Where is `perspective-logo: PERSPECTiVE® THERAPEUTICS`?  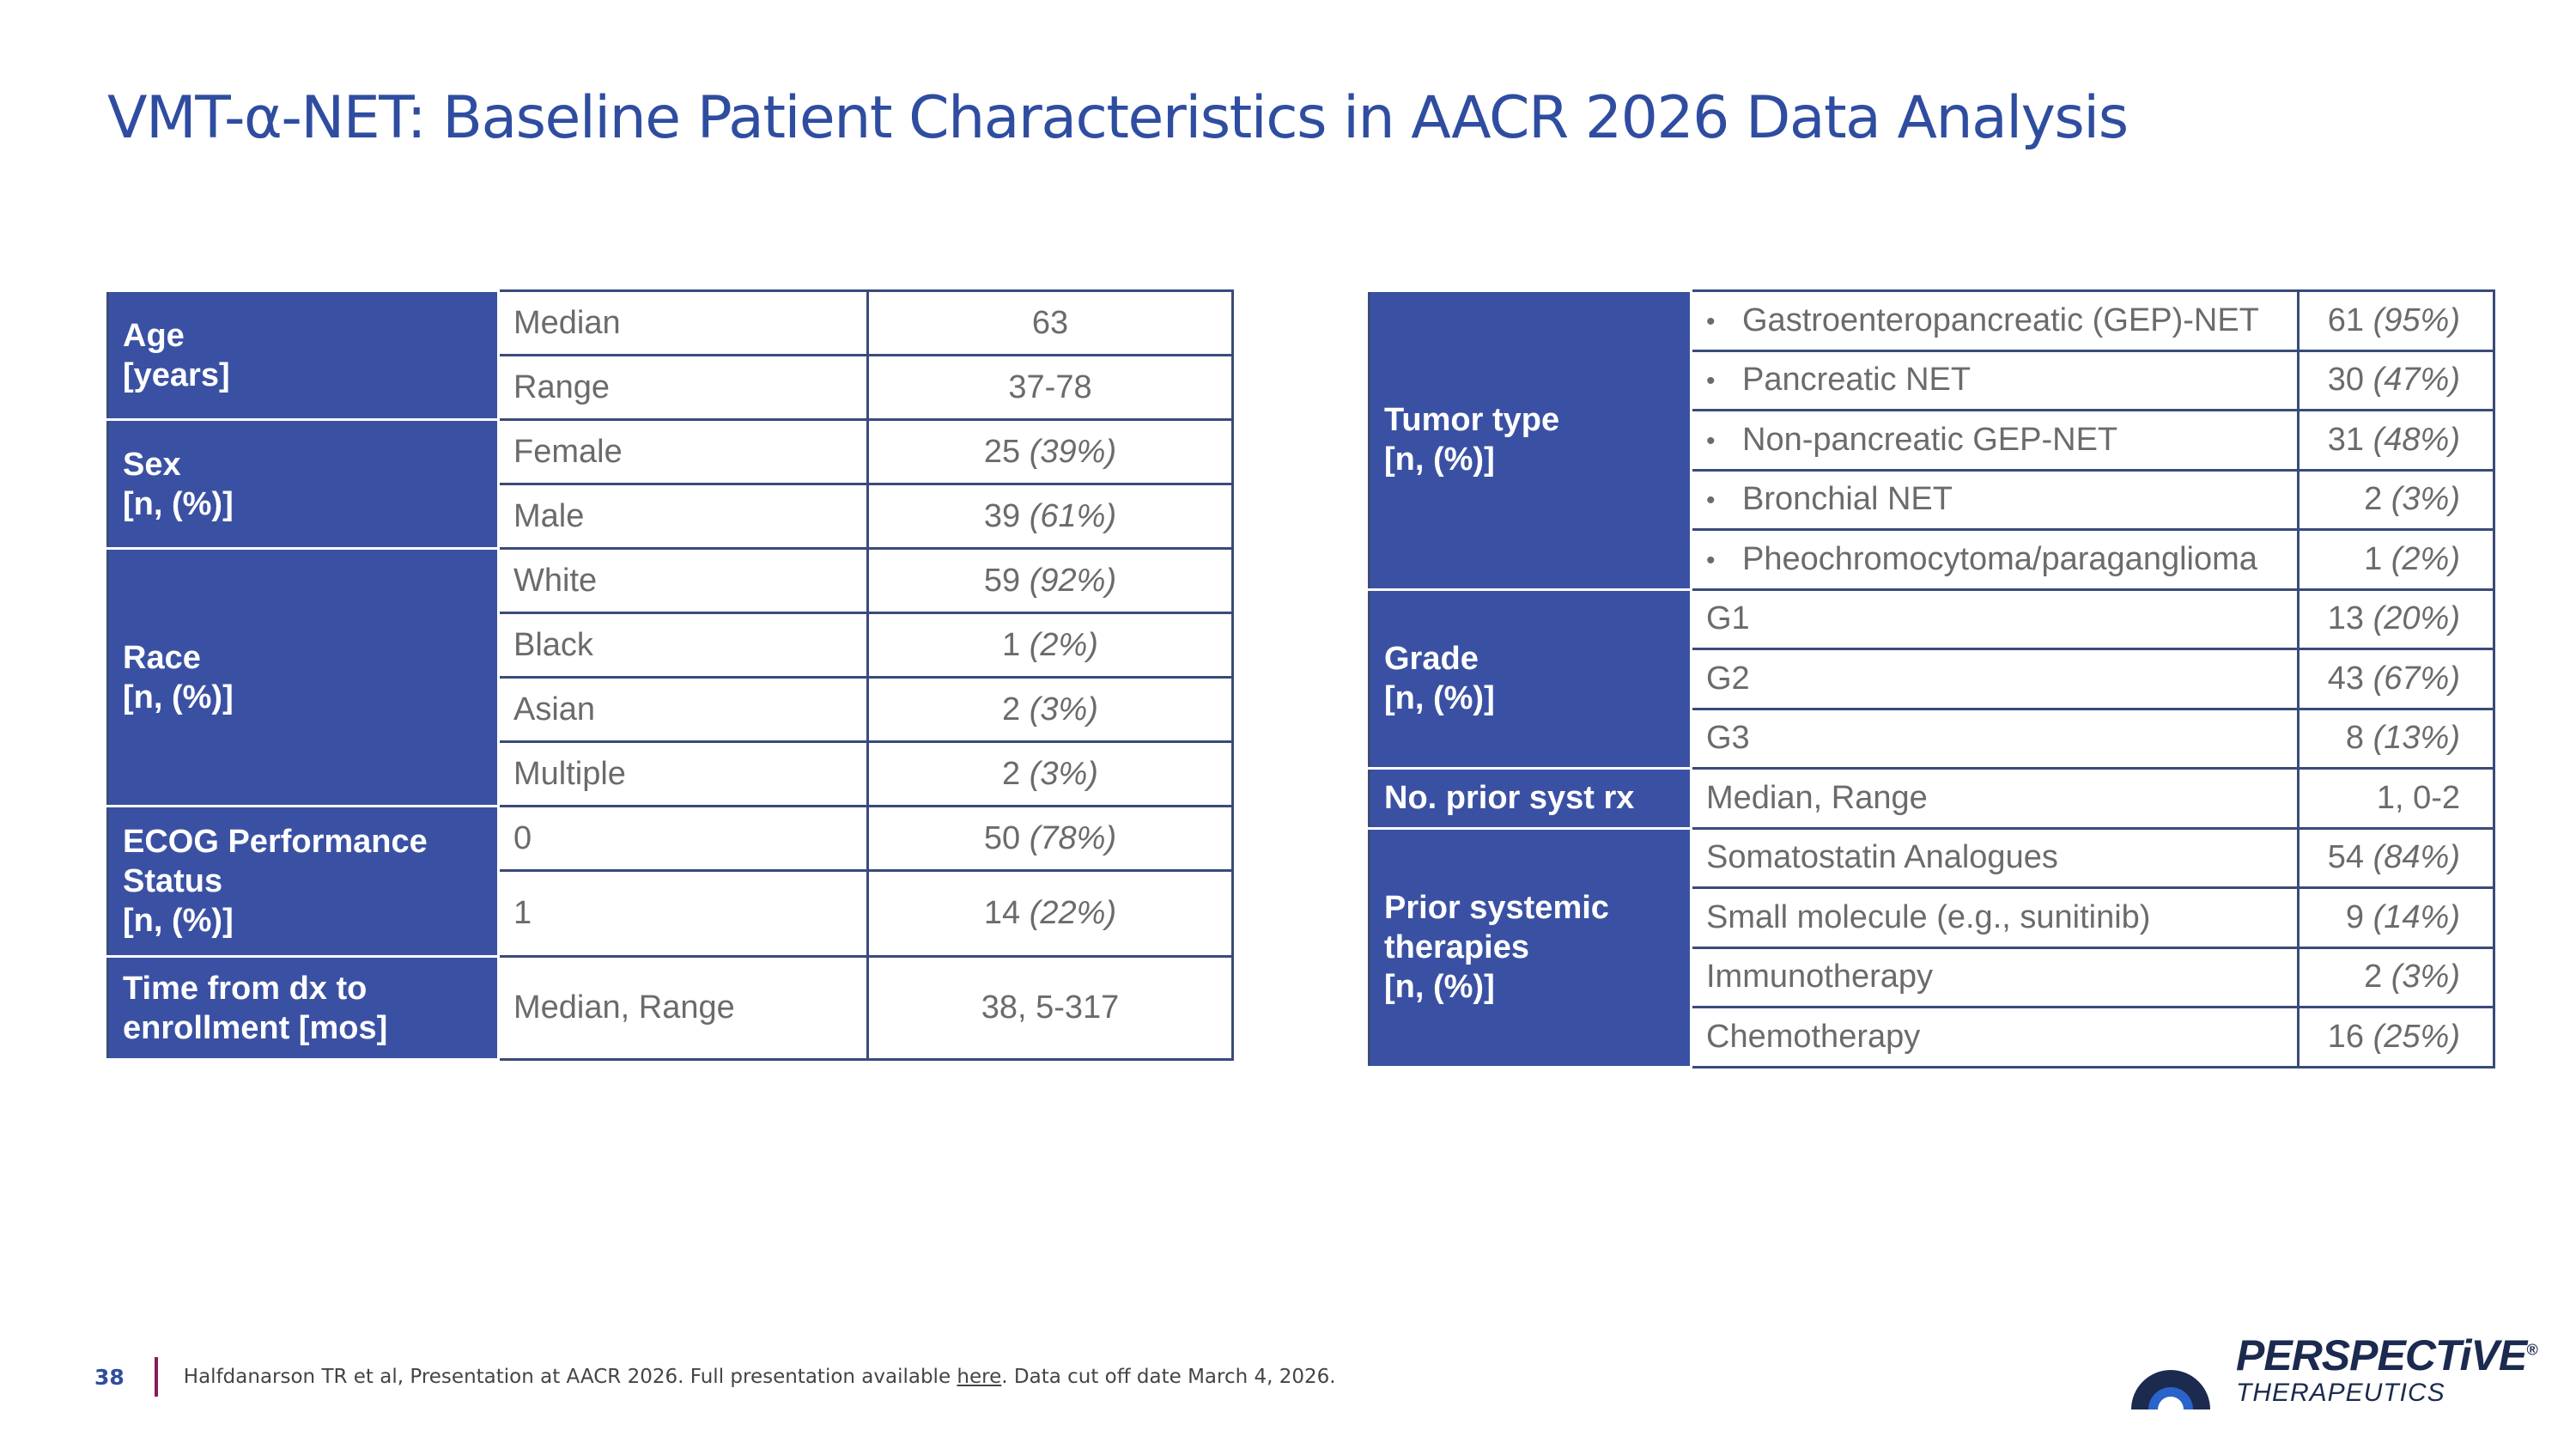
perspective-logo: PERSPECTiVE® THERAPEUTICS is located at coordinates (2328, 1374).